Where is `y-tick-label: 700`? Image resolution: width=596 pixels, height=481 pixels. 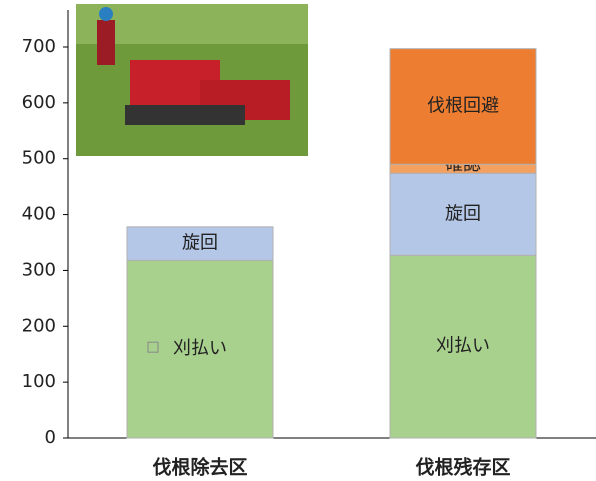
y-tick-label: 700 is located at coordinates (39, 46).